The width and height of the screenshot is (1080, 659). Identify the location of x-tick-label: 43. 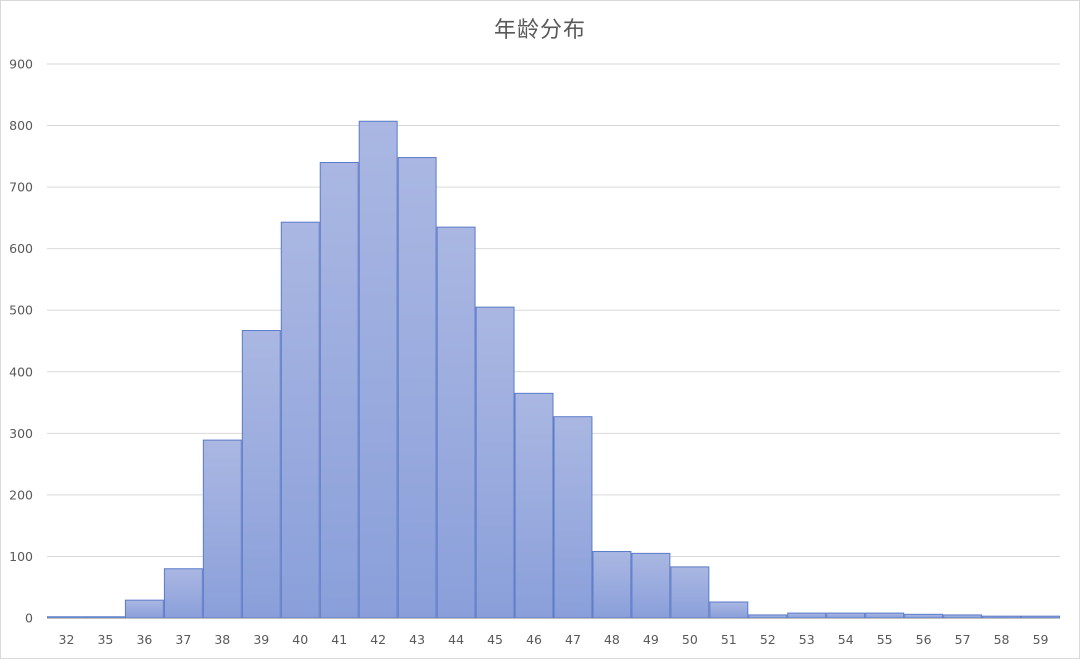
(417, 639).